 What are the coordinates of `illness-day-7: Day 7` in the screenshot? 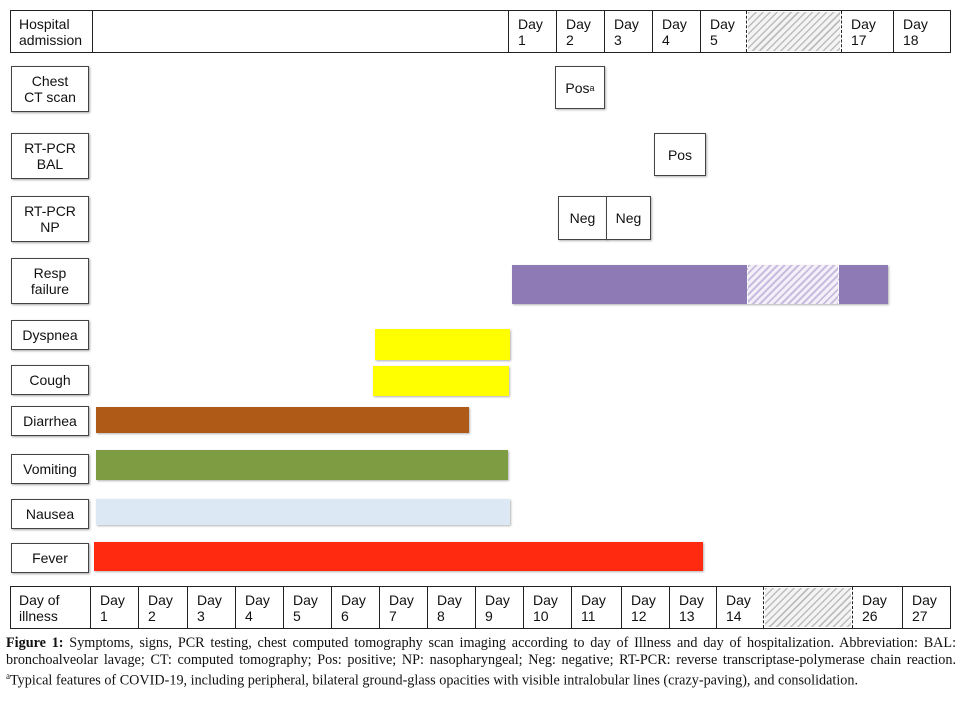 It's located at (401, 608).